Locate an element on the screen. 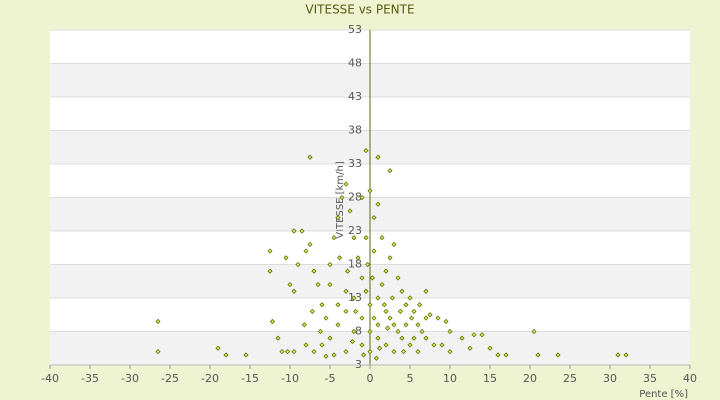 This screenshot has height=400, width=720. x-tick-label: 40 is located at coordinates (690, 378).